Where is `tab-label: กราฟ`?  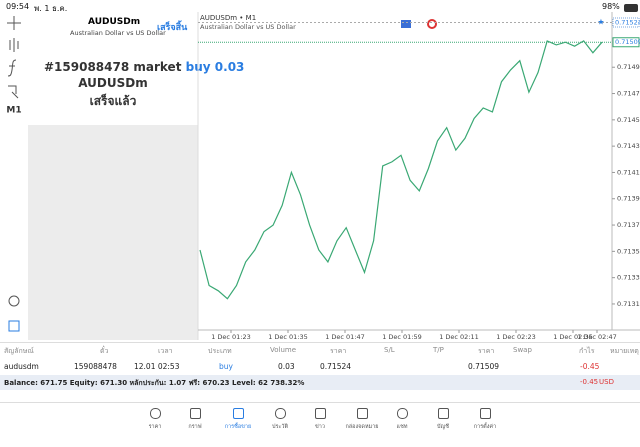
tab-label: กราฟ is located at coordinates (195, 427).